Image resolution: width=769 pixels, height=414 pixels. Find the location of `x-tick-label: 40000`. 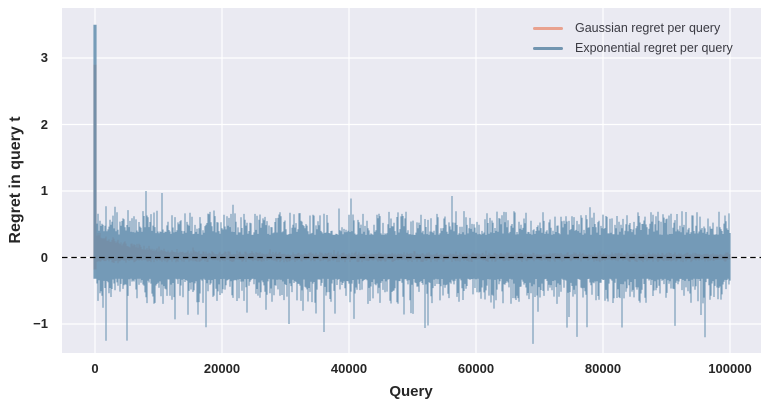

x-tick-label: 40000 is located at coordinates (349, 368).